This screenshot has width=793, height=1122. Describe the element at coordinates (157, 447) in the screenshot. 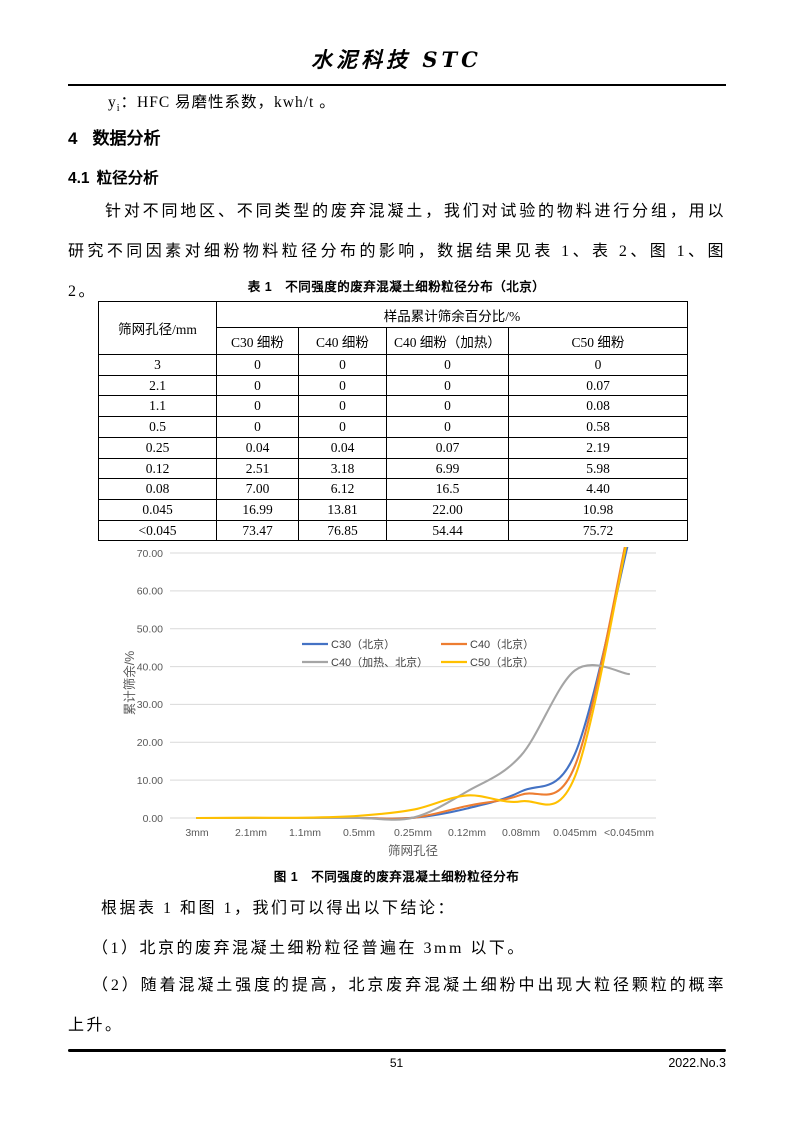

I see `cell-sieve-size: 0.25` at that location.